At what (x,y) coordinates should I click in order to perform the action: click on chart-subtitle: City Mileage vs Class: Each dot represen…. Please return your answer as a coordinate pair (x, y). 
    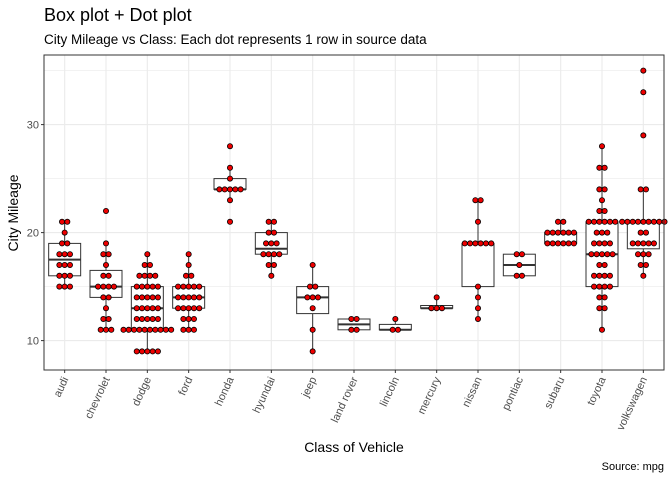
    Looking at the image, I should click on (235, 39).